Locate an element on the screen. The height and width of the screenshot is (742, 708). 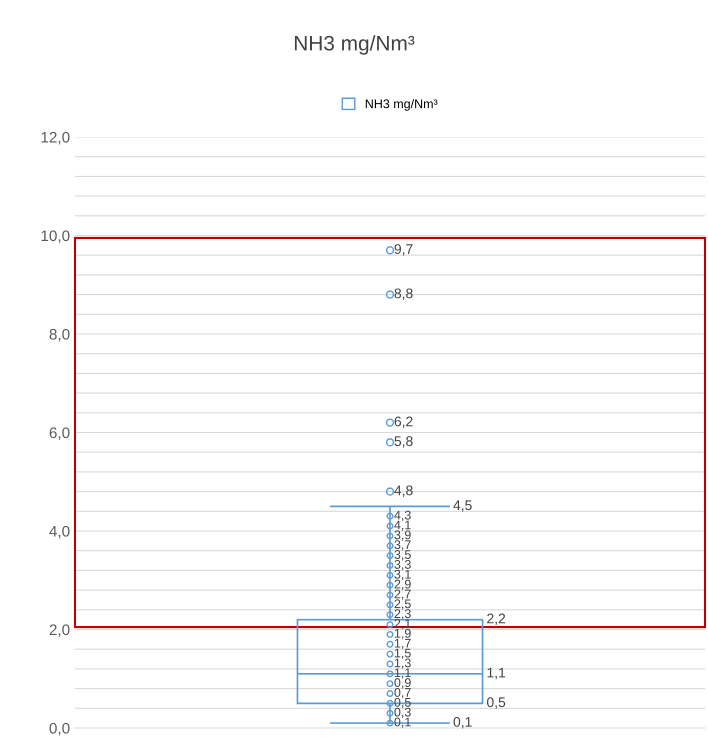
data-label: 2,9 is located at coordinates (402, 585).